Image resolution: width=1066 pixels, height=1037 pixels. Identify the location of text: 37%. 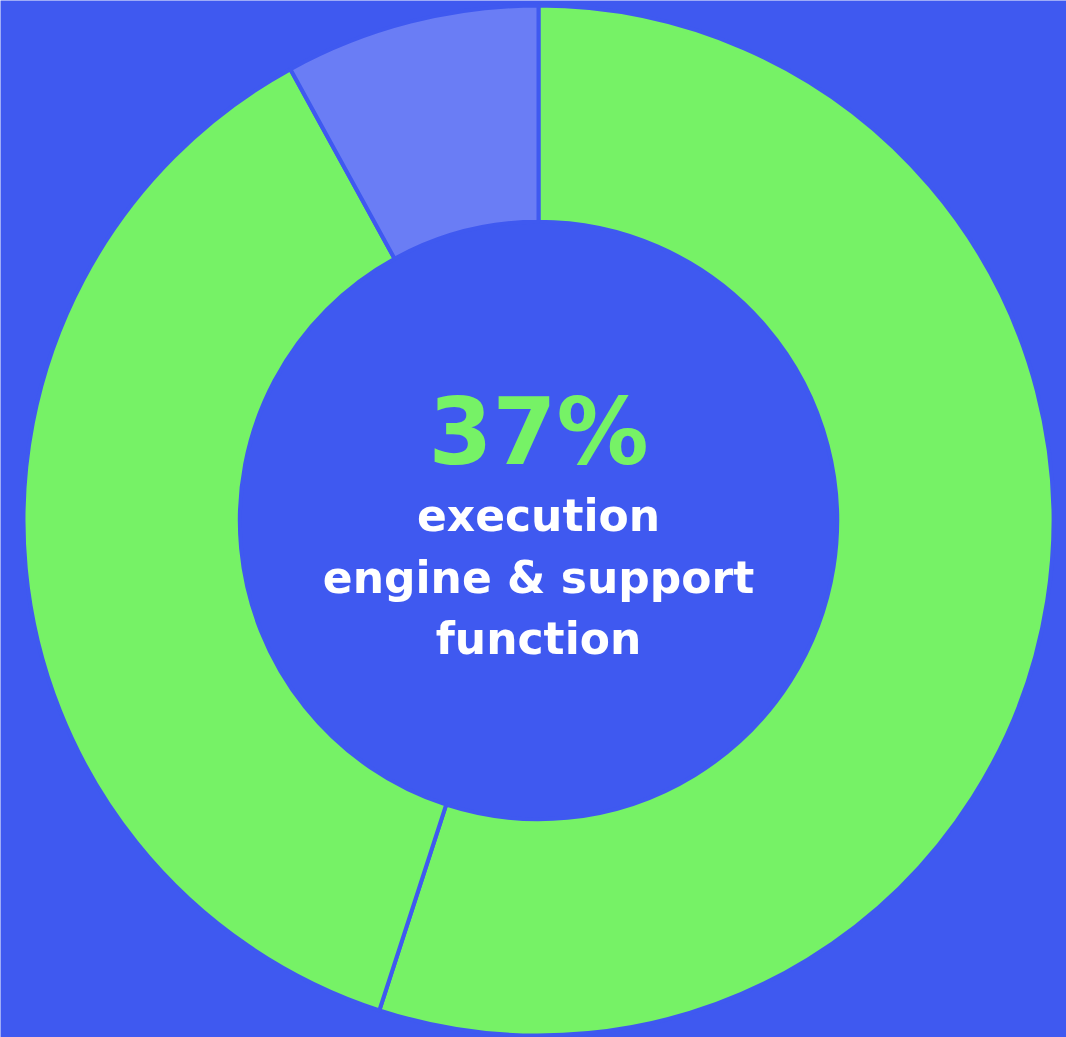
(538, 433).